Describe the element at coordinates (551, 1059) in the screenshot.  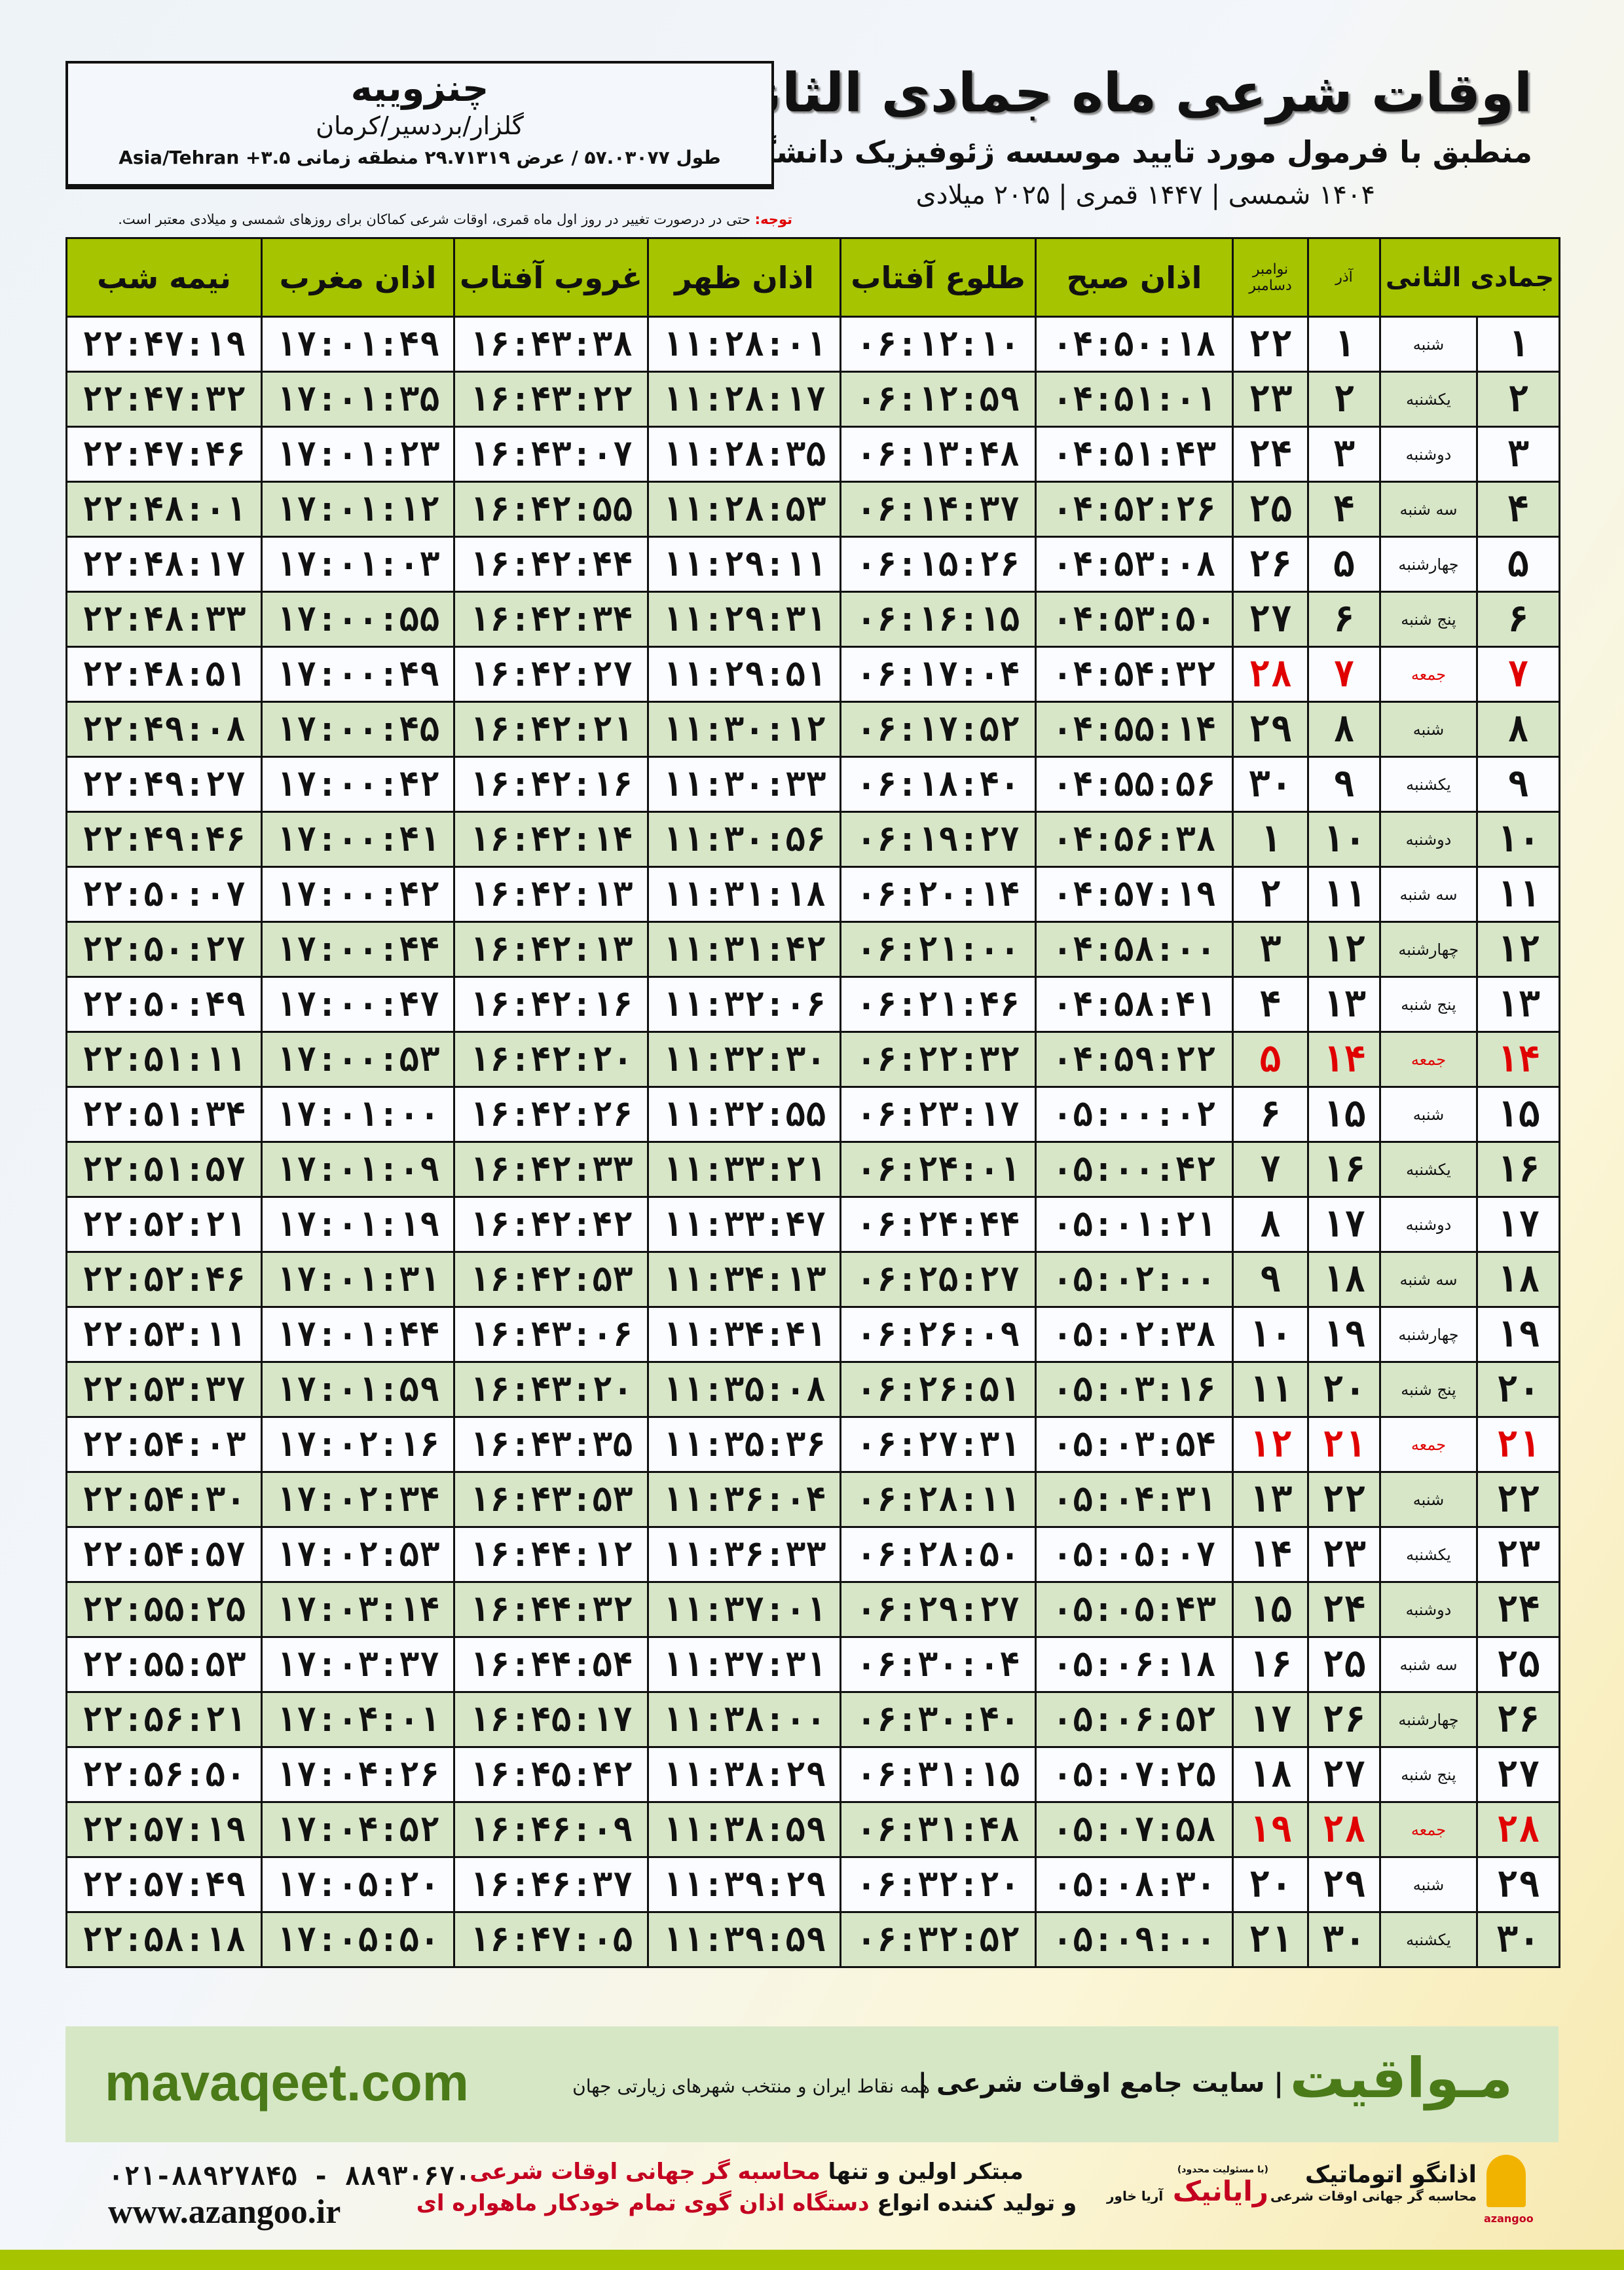
I see `cell-sunset: ۱۶:۴۲:۲۰` at that location.